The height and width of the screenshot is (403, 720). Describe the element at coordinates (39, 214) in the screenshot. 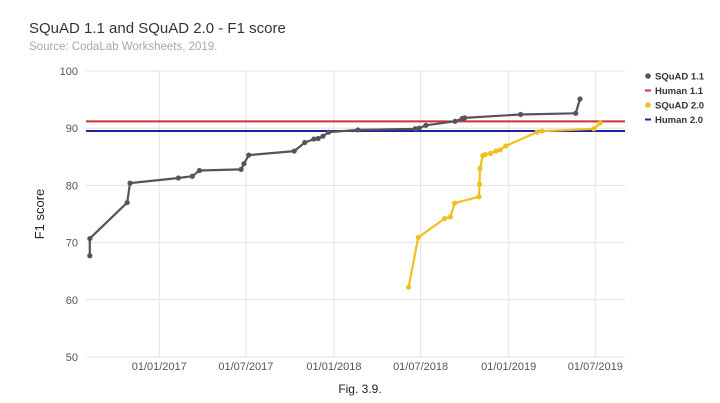

I see `y-axis-label: F1 score` at that location.